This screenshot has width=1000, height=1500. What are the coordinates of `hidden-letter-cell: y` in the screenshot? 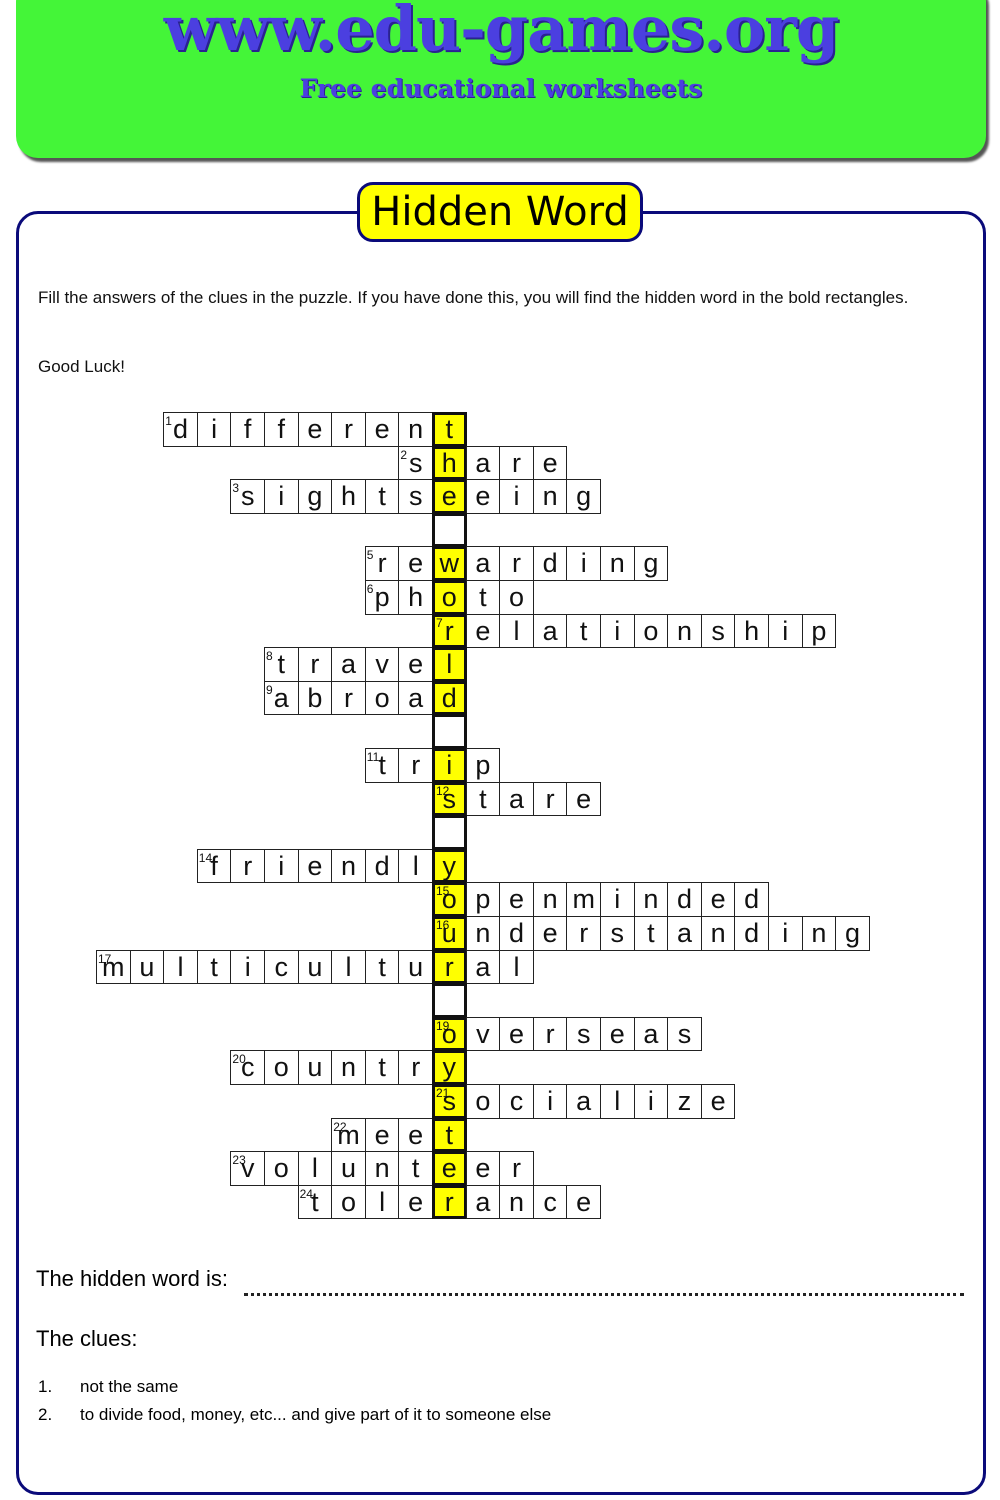 It's located at (449, 1067).